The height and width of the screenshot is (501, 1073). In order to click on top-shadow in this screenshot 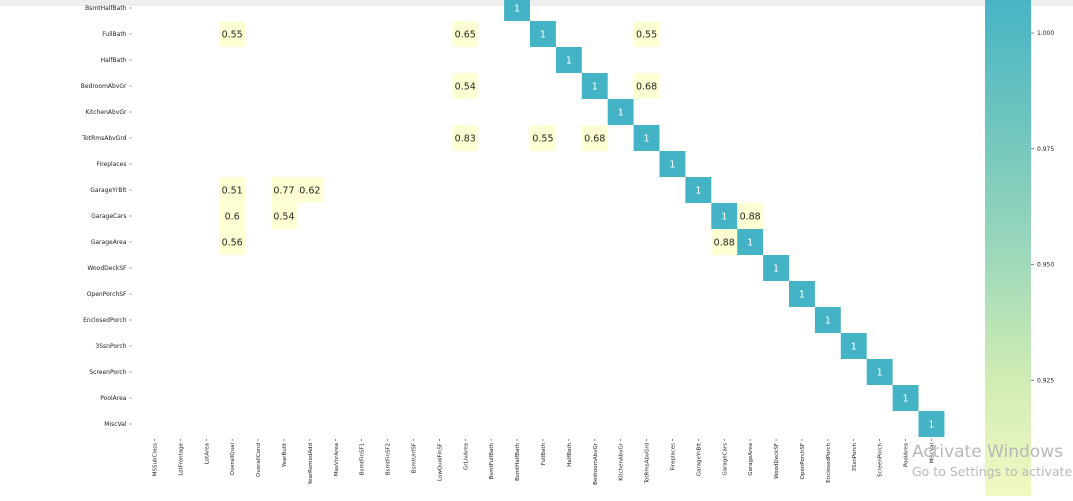, I will do `click(536, 3)`.